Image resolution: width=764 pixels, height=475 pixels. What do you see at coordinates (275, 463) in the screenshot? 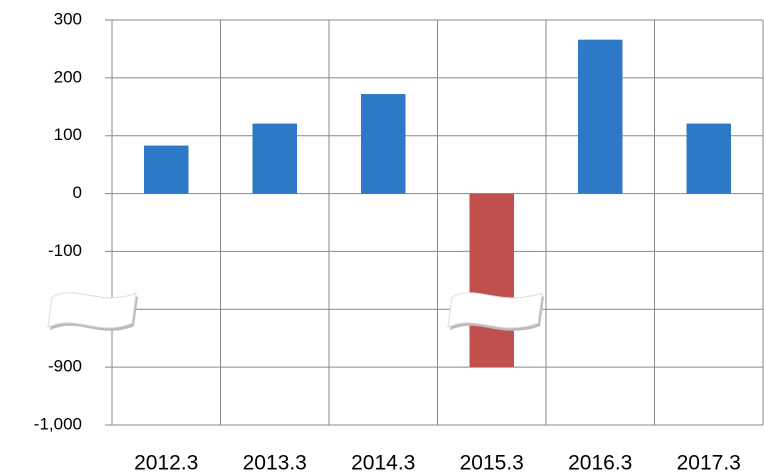
I see `x-tick-label: 2013.3` at bounding box center [275, 463].